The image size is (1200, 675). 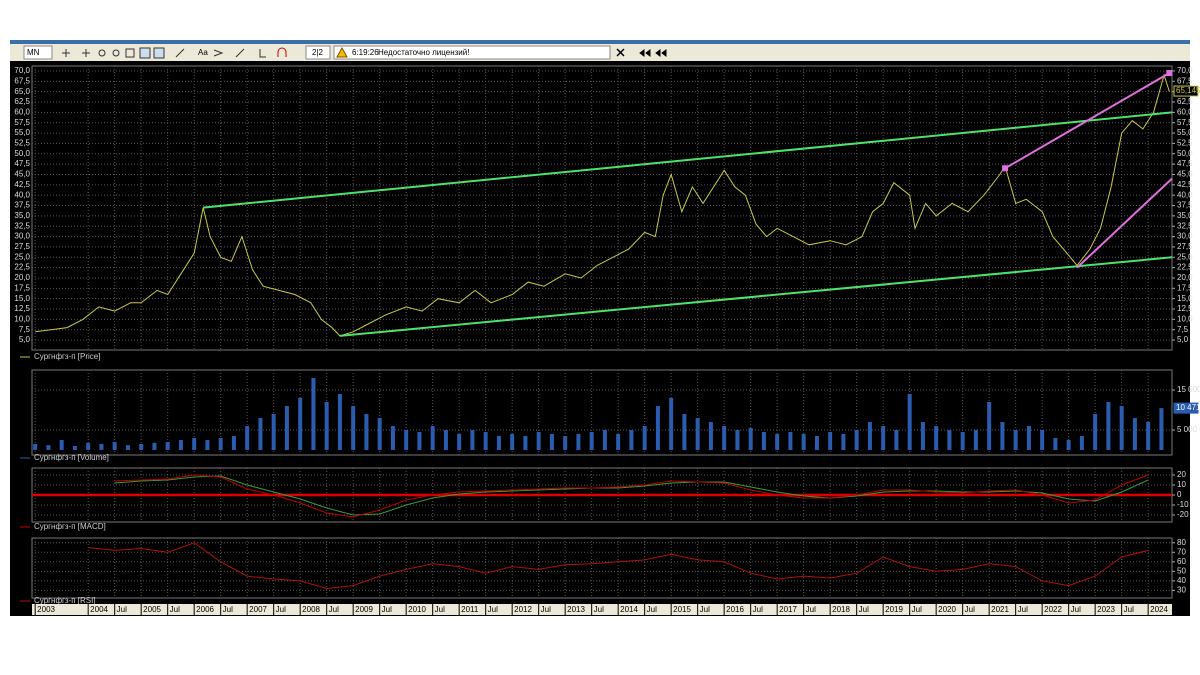 What do you see at coordinates (311, 609) in the screenshot?
I see `x-tick-label: 2008` at bounding box center [311, 609].